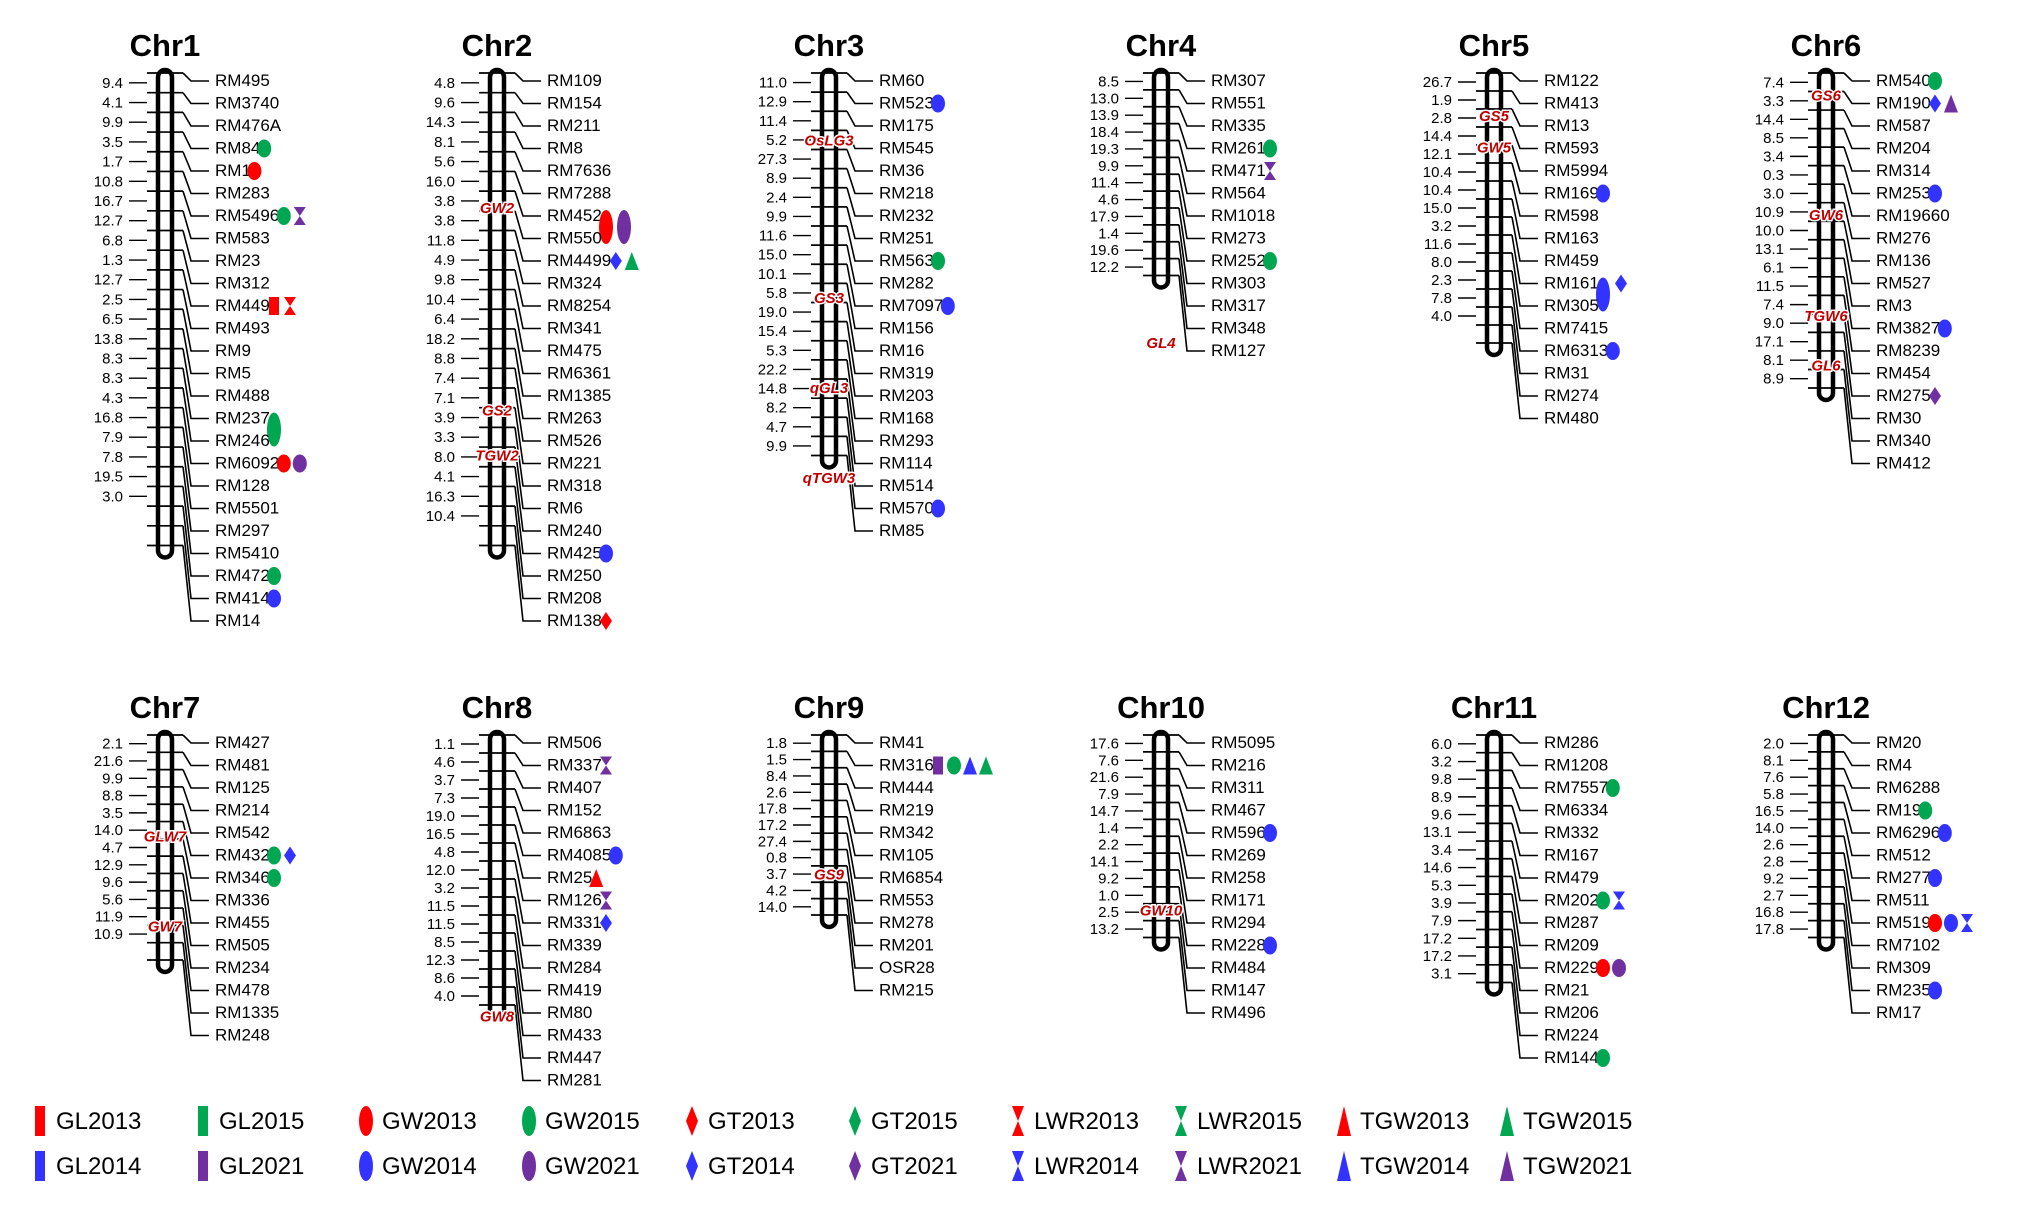 The width and height of the screenshot is (2024, 1206). Describe the element at coordinates (776, 350) in the screenshot. I see `marker-distance: 5.3` at that location.